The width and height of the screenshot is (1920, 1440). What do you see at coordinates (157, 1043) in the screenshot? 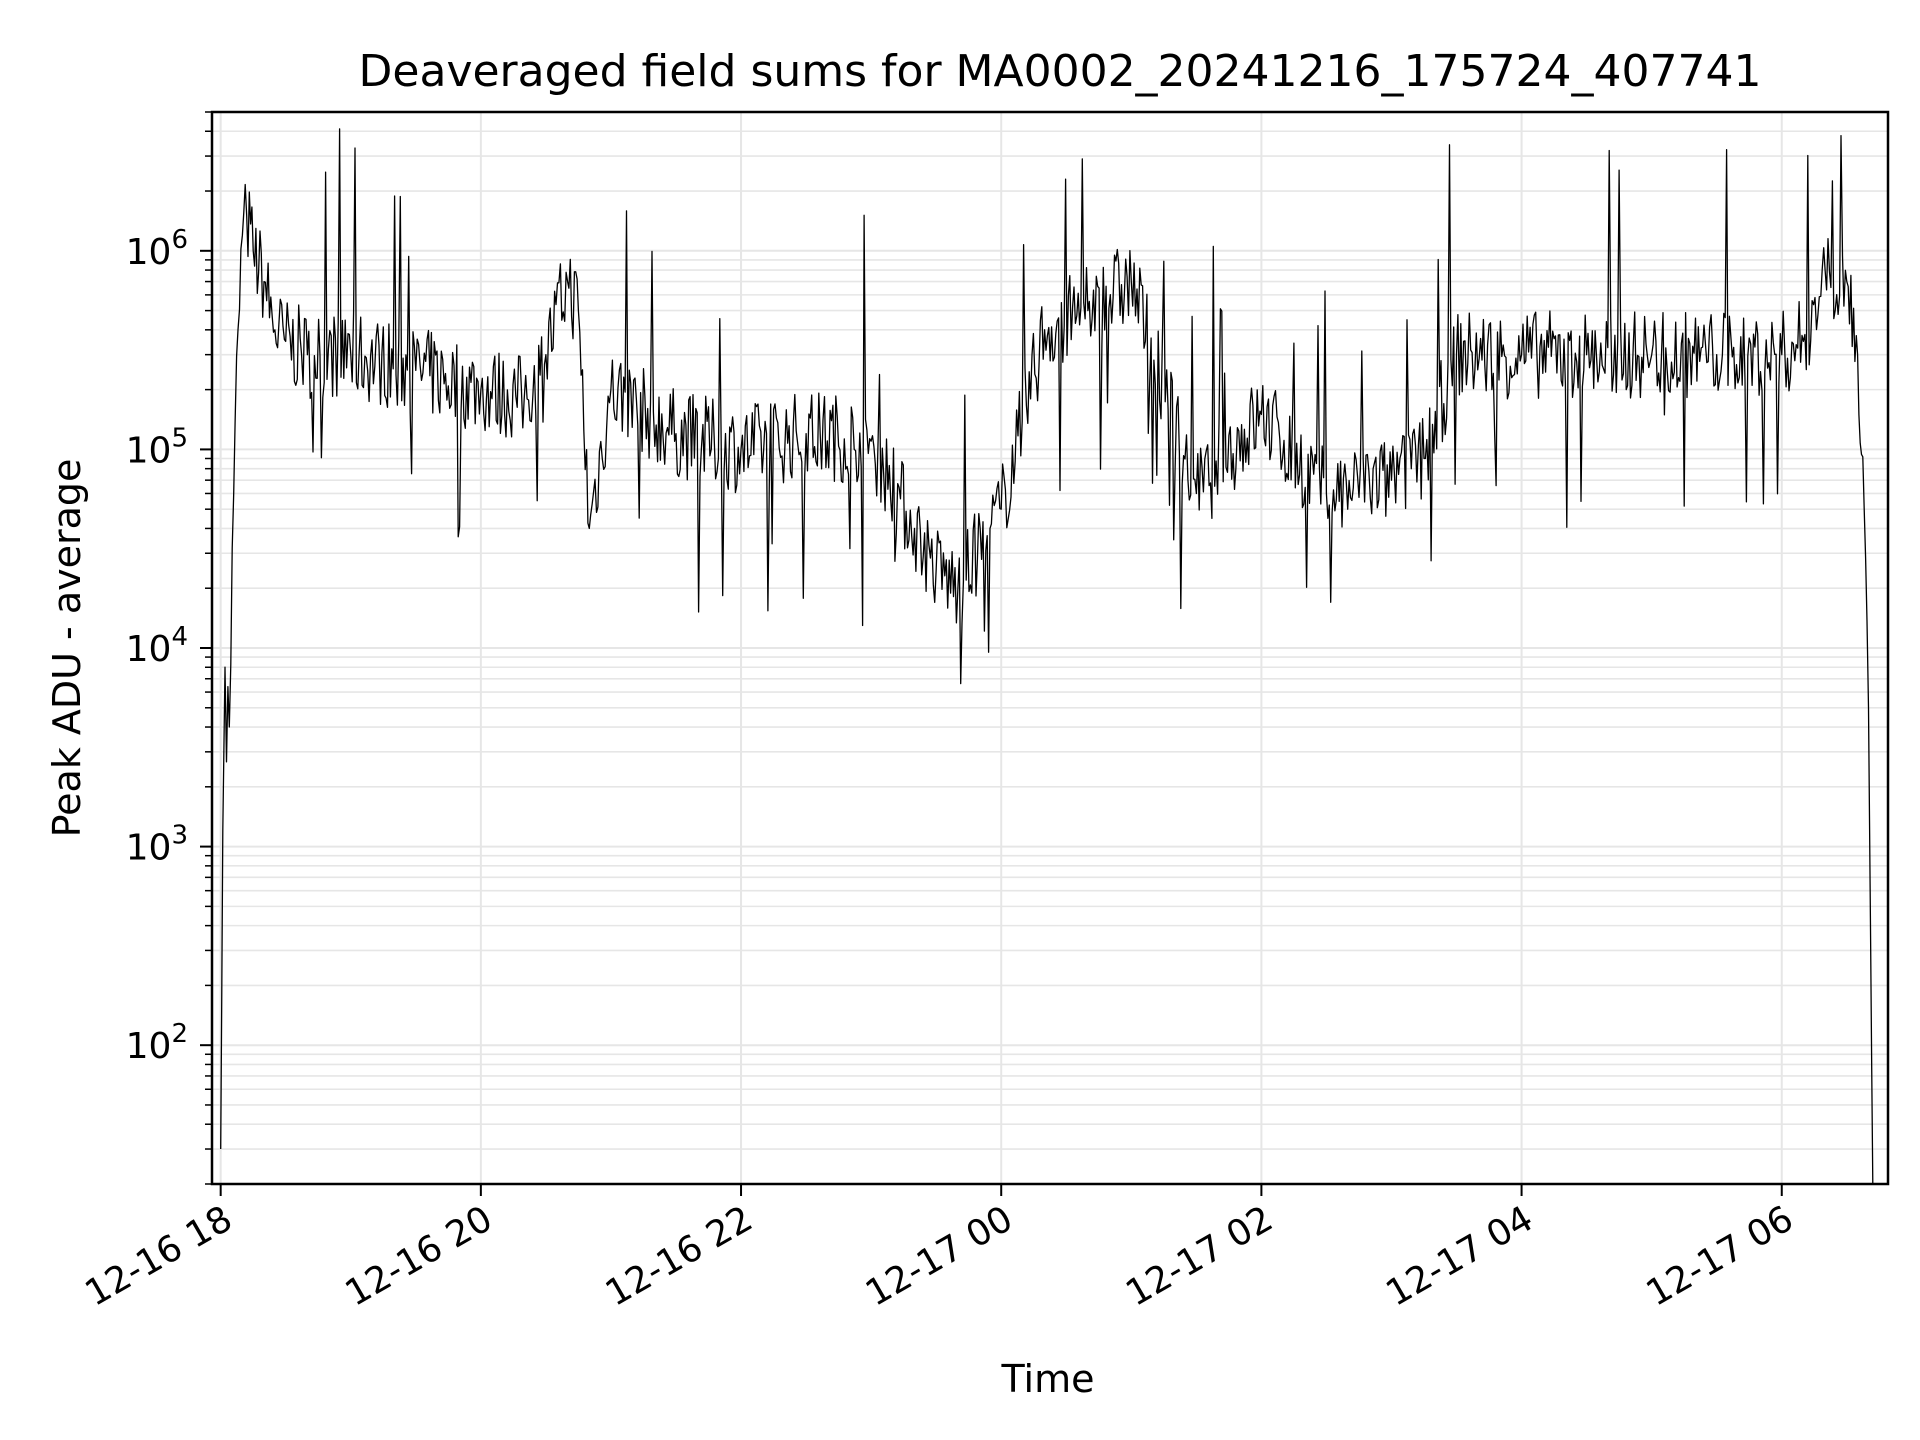
I see `y-tick-label: 10²` at bounding box center [157, 1043].